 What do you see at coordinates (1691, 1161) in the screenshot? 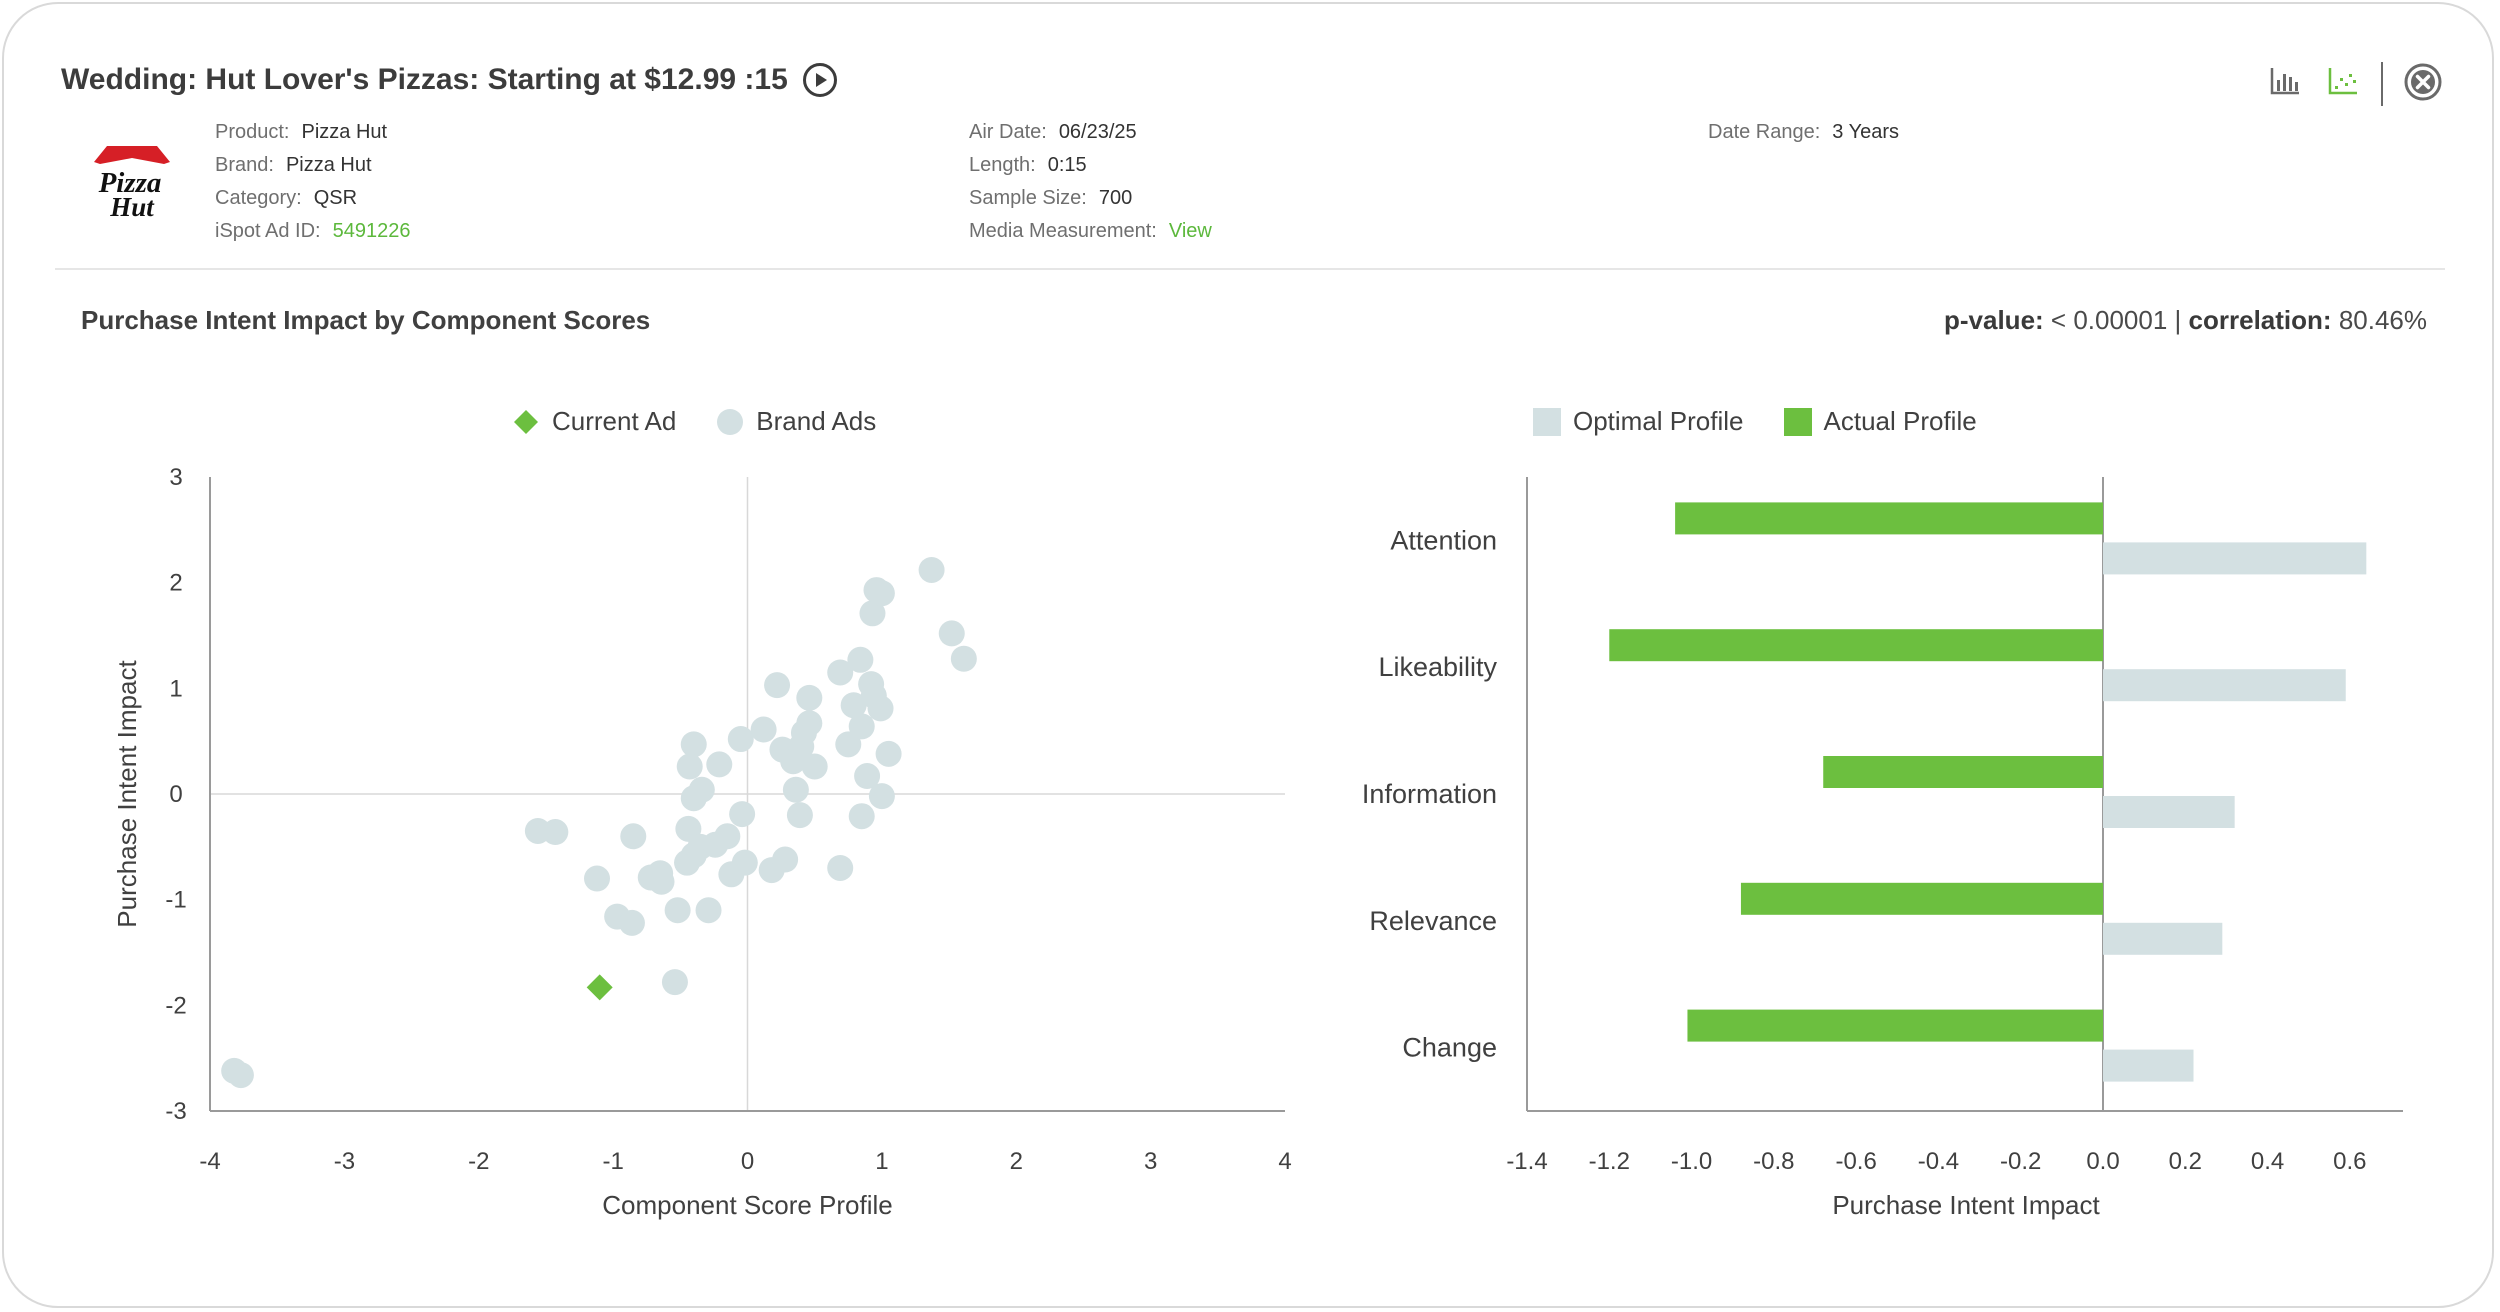
I see `x-tick-label: -1.0` at bounding box center [1691, 1161].